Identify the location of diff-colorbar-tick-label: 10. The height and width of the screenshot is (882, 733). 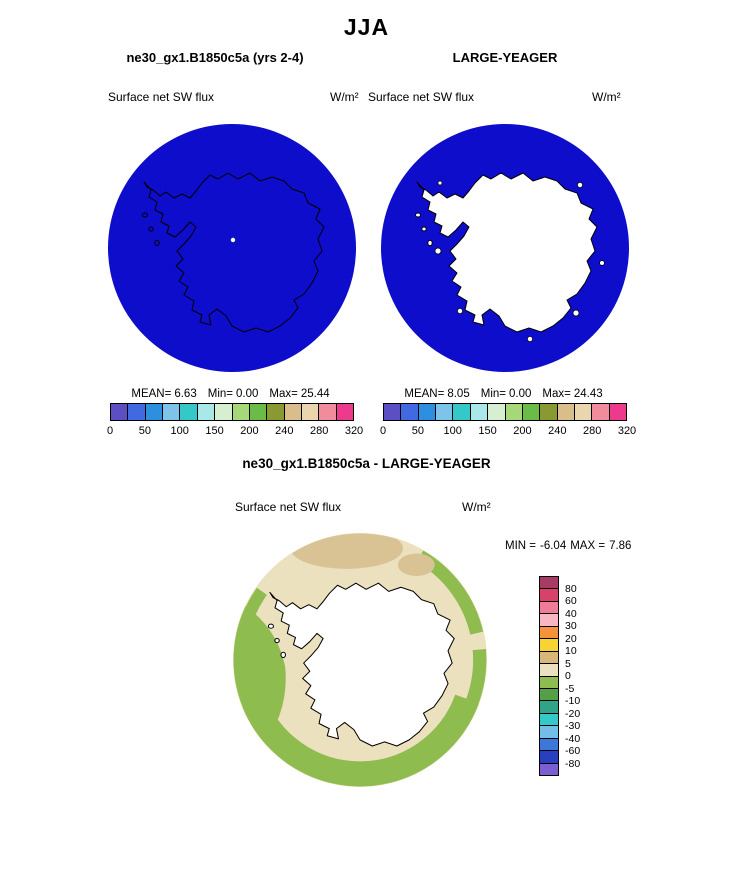
(571, 651).